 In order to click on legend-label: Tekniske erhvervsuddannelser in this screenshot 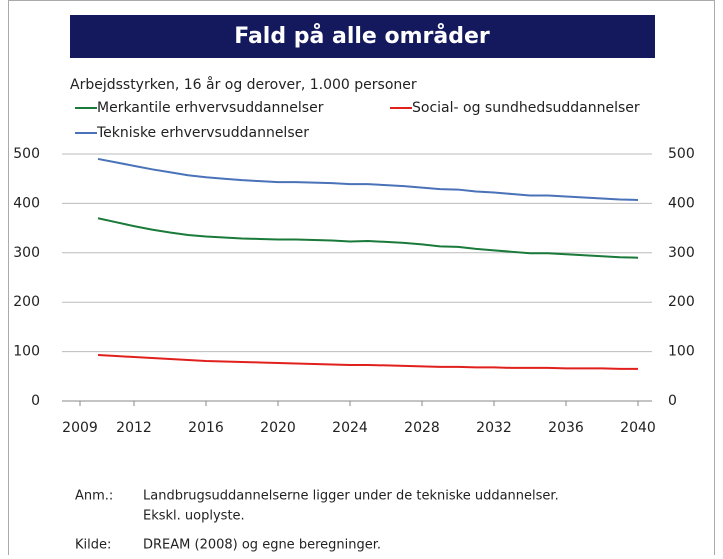, I will do `click(202, 133)`.